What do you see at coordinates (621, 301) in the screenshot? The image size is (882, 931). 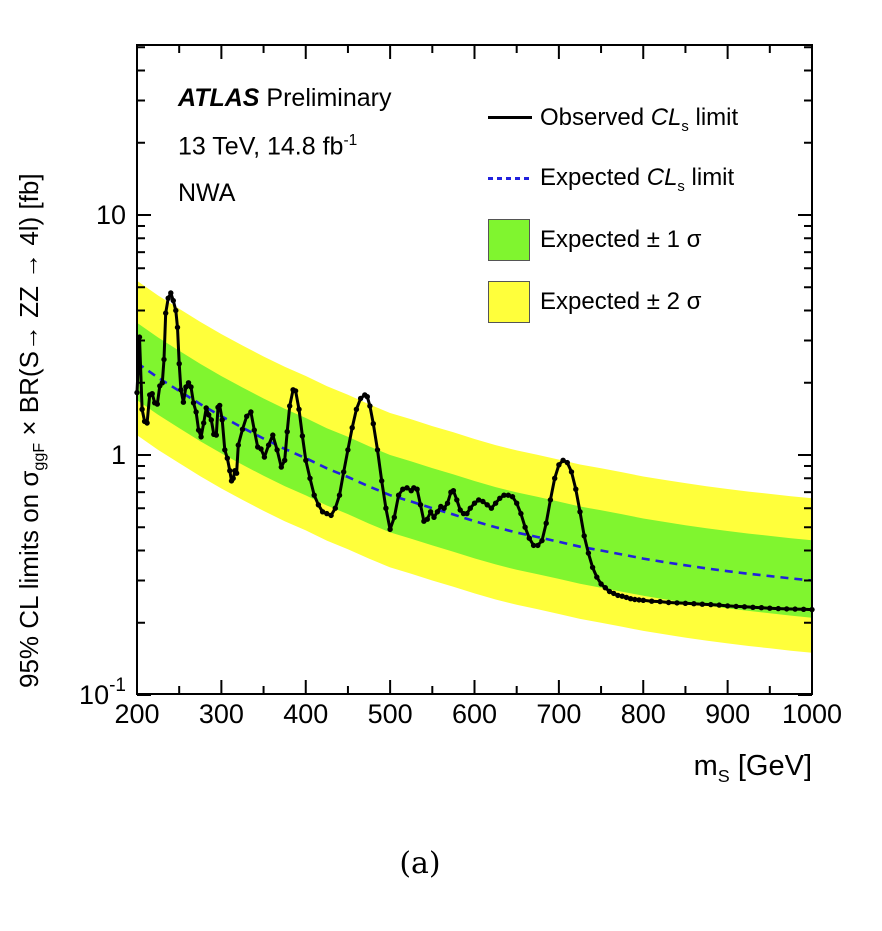 I see `legend-2sigma-label: Expected ± 2 σ` at bounding box center [621, 301].